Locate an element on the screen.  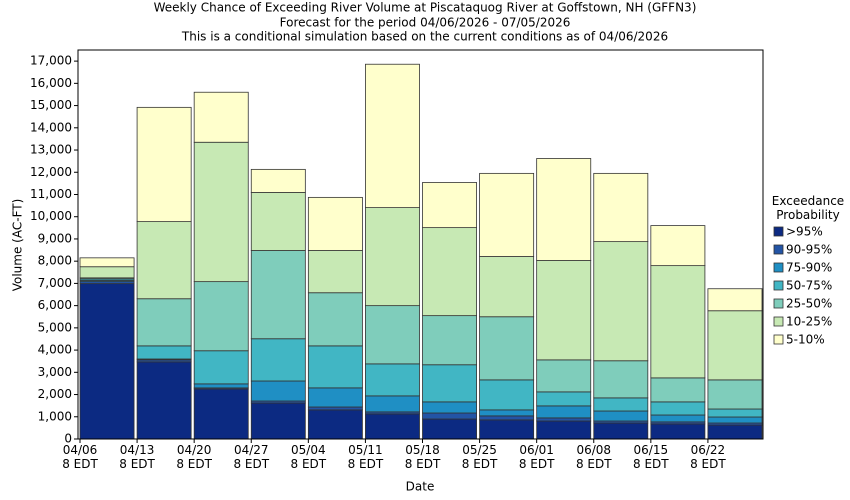
x-tick-label: 06/15 8 EDT is located at coordinates (651, 457).